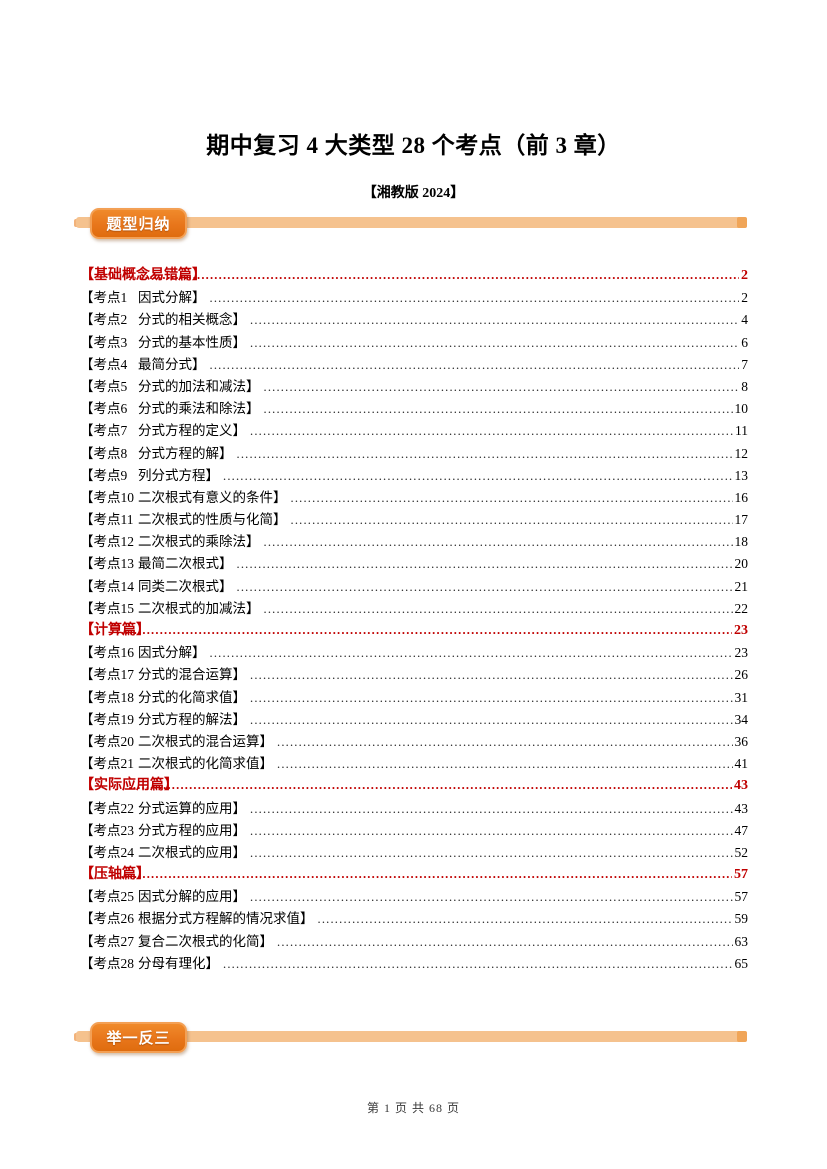 The height and width of the screenshot is (1169, 827). What do you see at coordinates (107, 497) in the screenshot?
I see `toc-entry-label: 【考点10` at bounding box center [107, 497].